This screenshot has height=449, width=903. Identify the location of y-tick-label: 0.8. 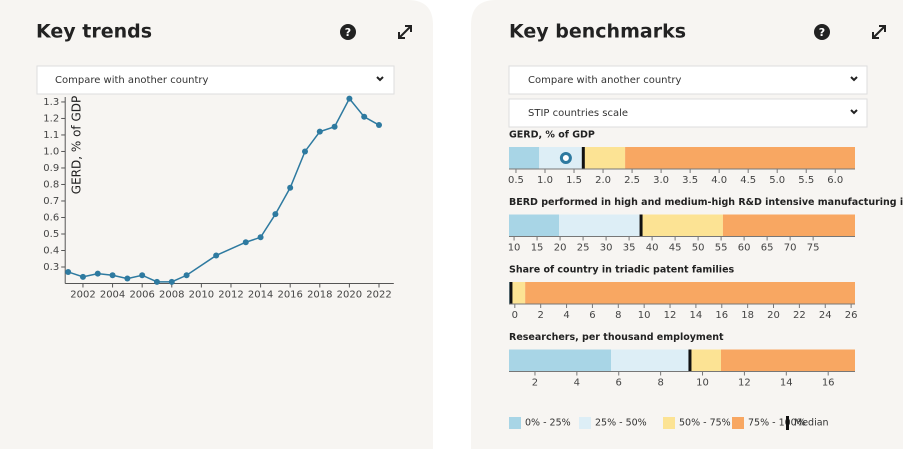
(51, 184).